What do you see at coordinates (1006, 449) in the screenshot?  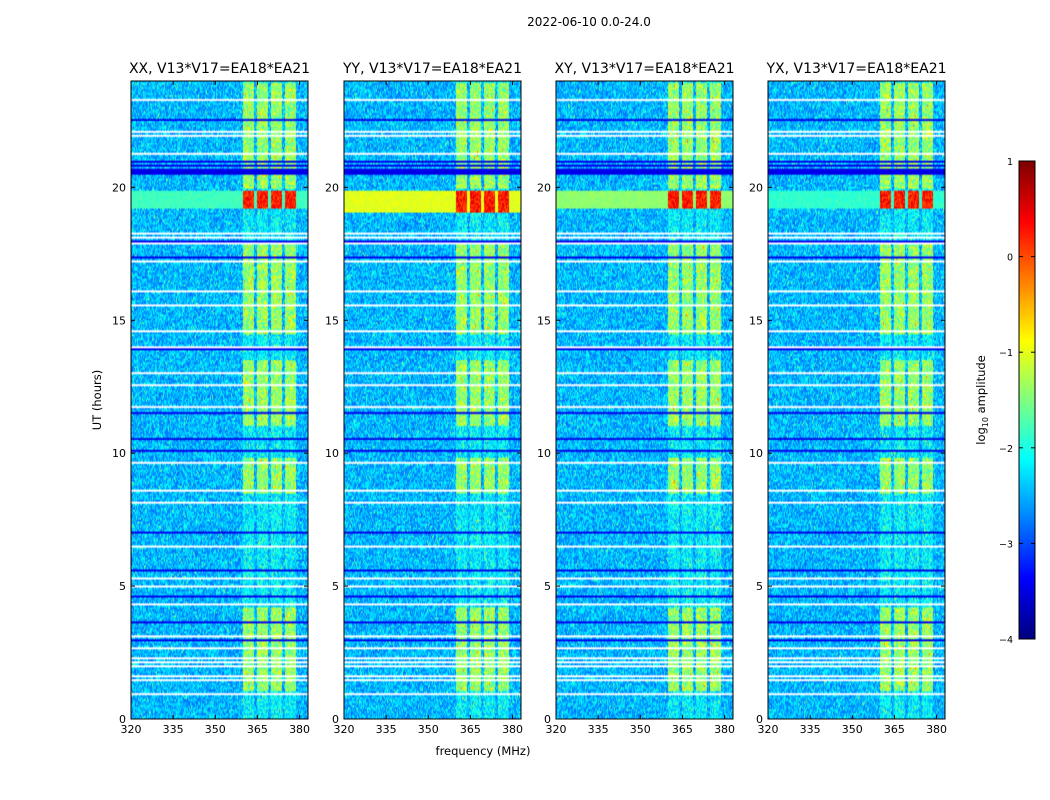 I see `colorbar-tick-label: −2` at bounding box center [1006, 449].